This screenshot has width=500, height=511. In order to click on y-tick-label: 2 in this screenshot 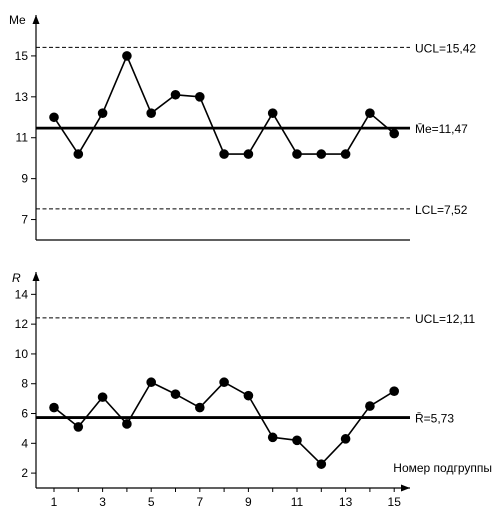, I will do `click(24, 473)`.